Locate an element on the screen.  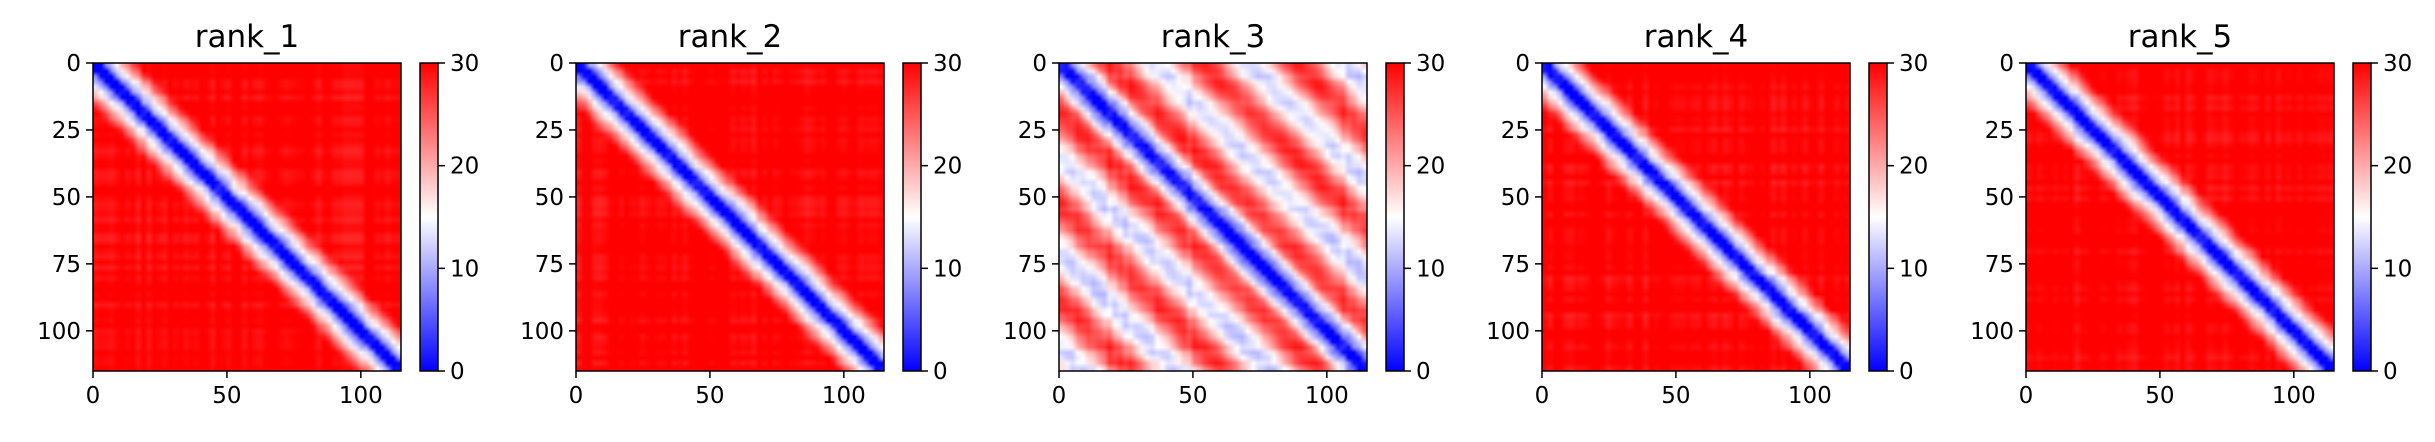
chart-title: rank_5 is located at coordinates (2180, 37).